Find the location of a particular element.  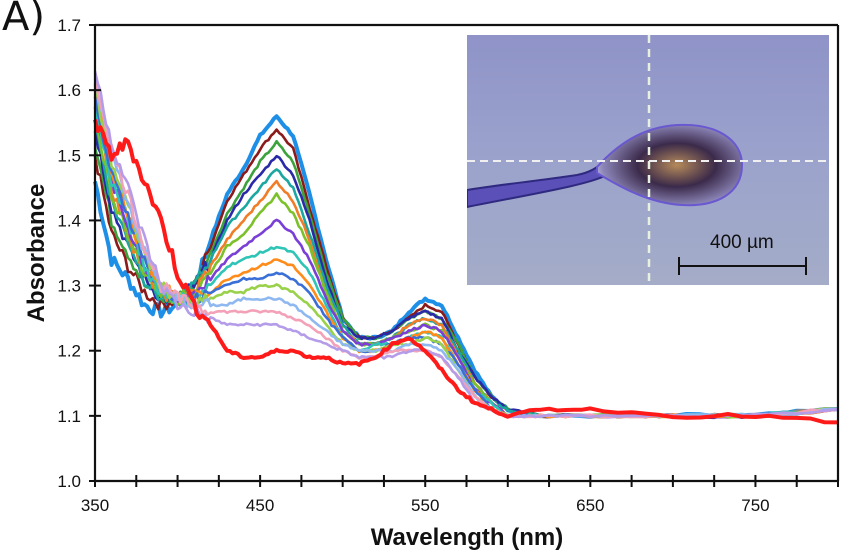

y-axis-title: Absorbance is located at coordinates (36, 253).